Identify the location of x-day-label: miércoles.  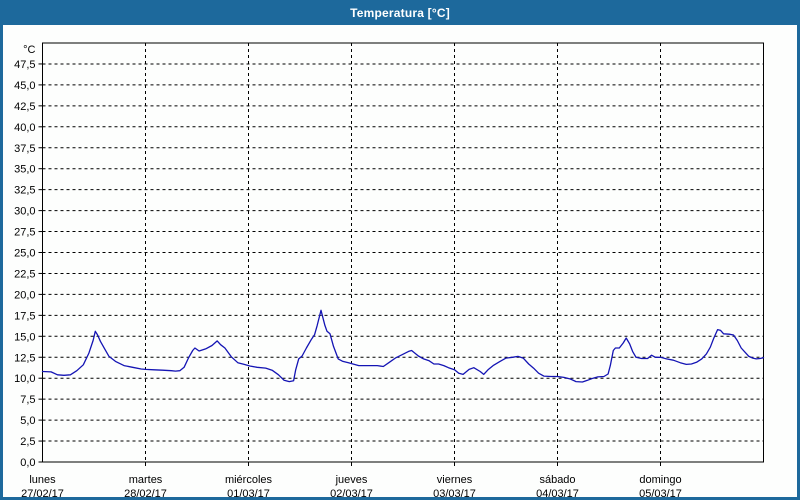
(249, 480).